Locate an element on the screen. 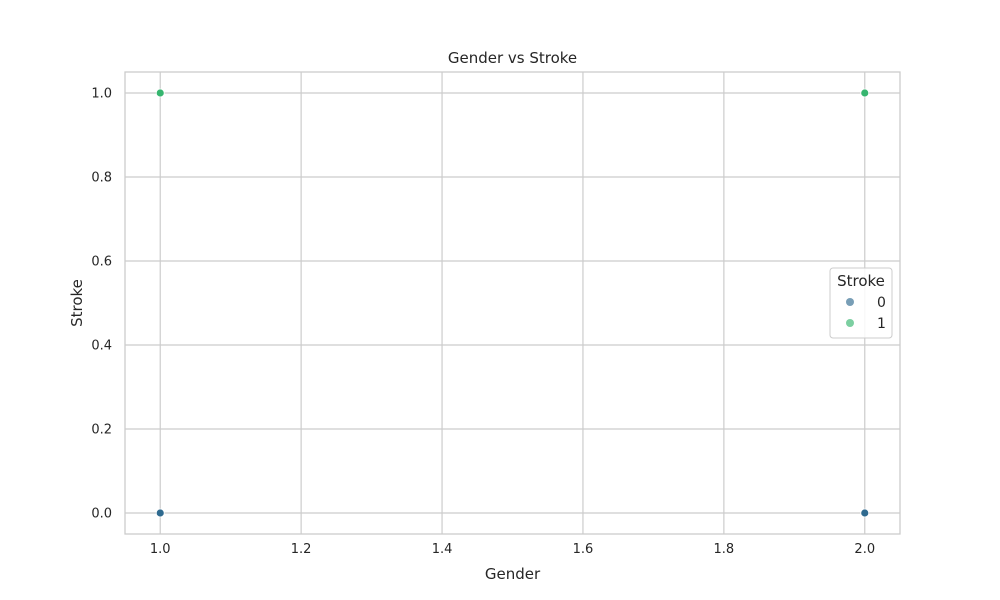 This screenshot has height=600, width=1000. y-tick-label: 0.0 is located at coordinates (101, 514).